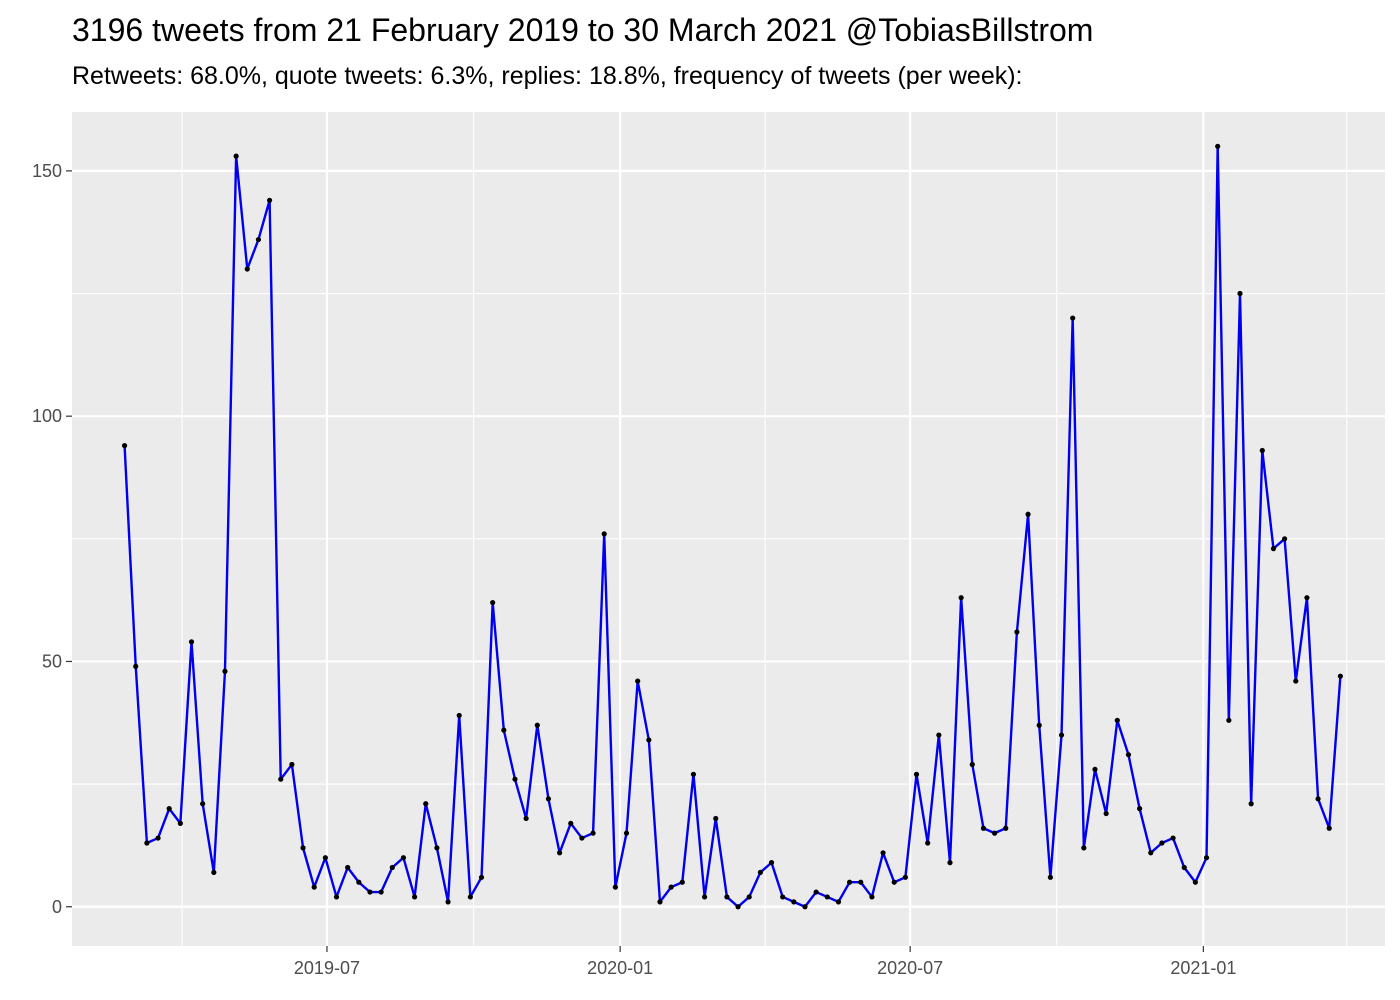 Image resolution: width=1400 pixels, height=1000 pixels. What do you see at coordinates (52, 539) in the screenshot?
I see `y-axis: 0 50 100 150` at bounding box center [52, 539].